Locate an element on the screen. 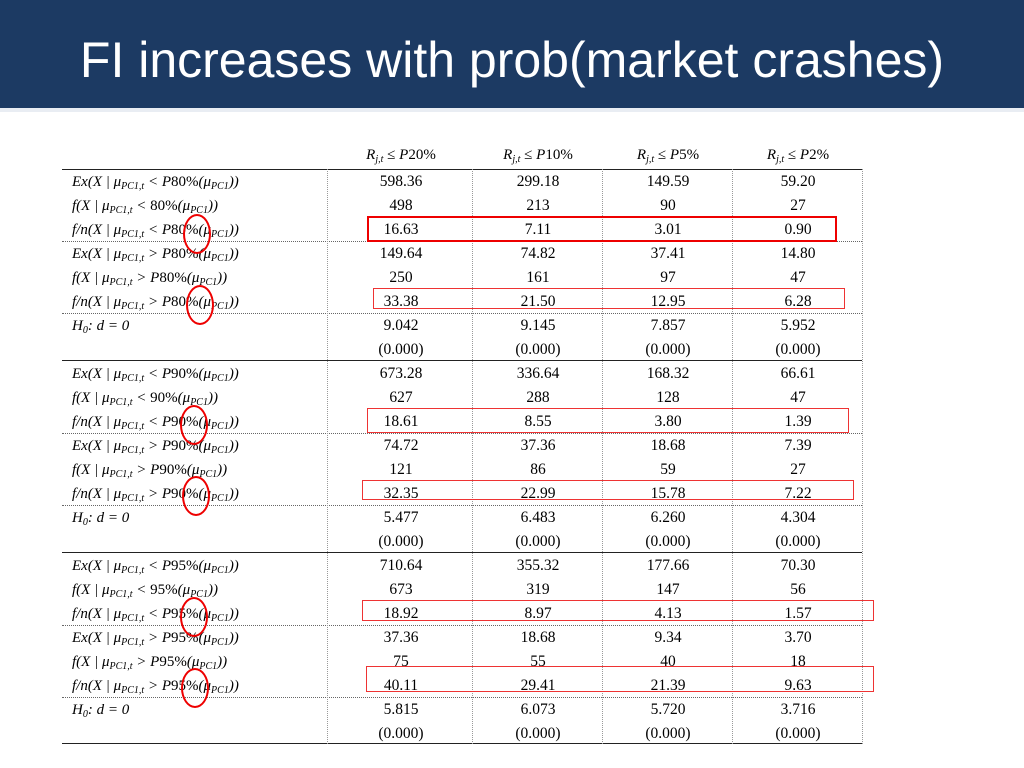 This screenshot has height=768, width=1024. table-cell: 7.857 is located at coordinates (668, 325).